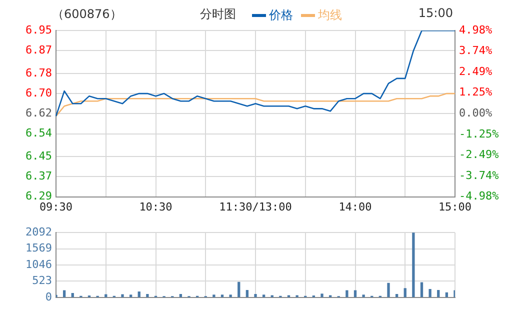  Describe the element at coordinates (435, 13) in the screenshot. I see `text: 15:00` at that location.